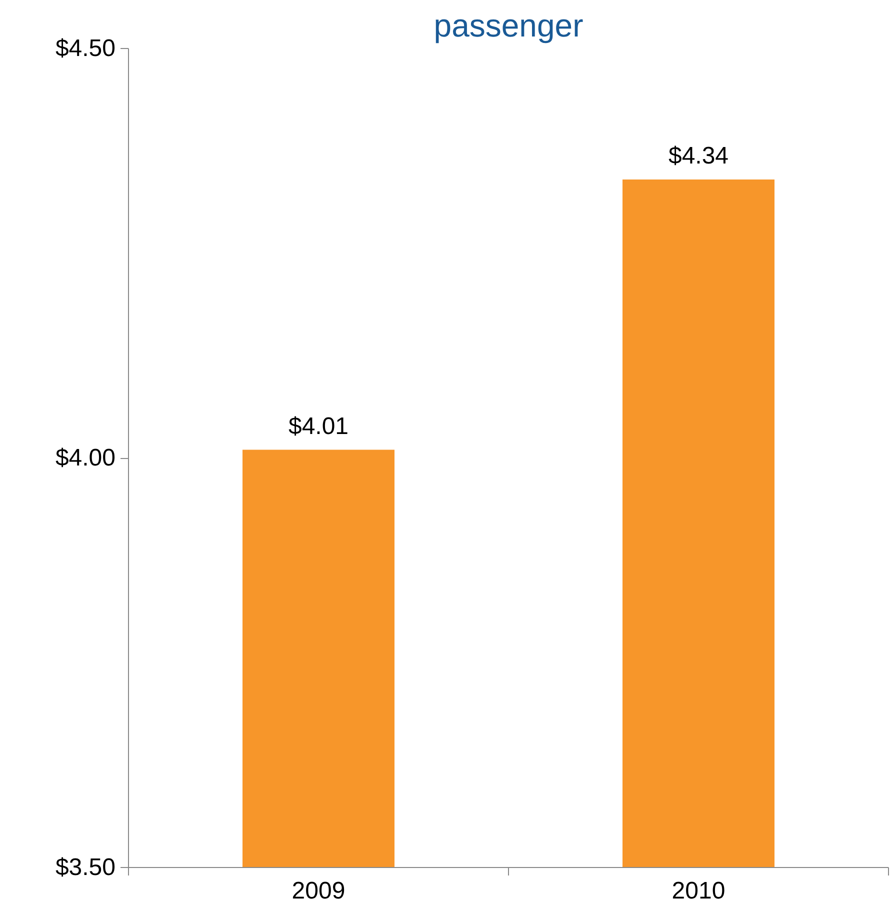 The height and width of the screenshot is (901, 893). I want to click on x-tick-label: 2010, so click(699, 889).